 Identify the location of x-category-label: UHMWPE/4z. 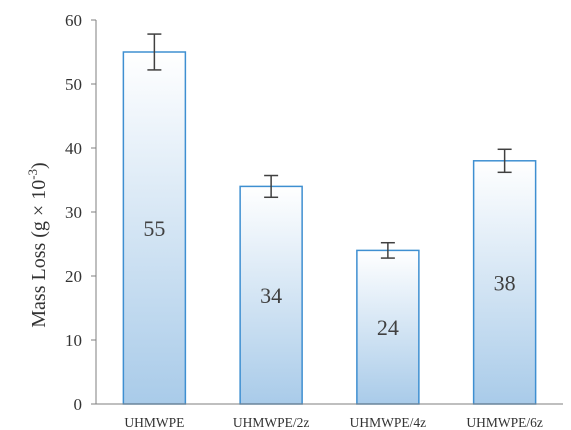
(388, 422).